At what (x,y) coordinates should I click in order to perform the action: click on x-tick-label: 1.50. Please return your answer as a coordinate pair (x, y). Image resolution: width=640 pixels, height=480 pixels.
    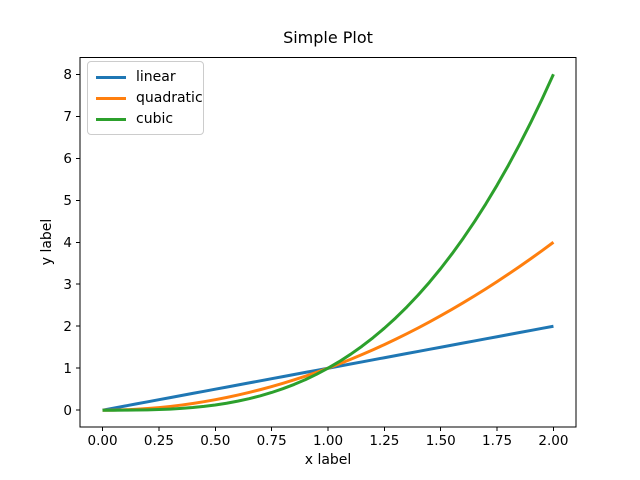
    Looking at the image, I should click on (441, 441).